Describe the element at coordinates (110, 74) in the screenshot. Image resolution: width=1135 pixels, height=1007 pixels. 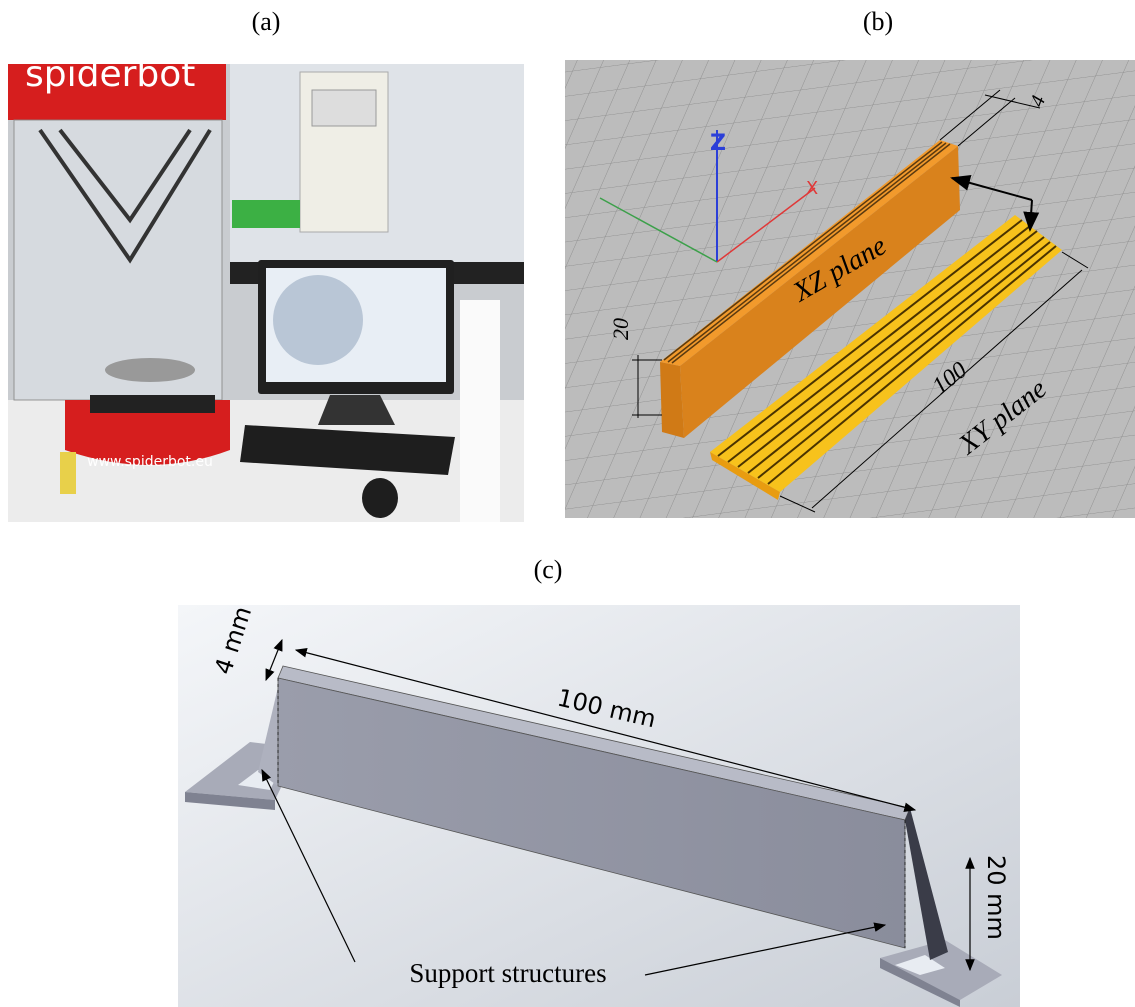
I see `brand-text: spiderbot` at that location.